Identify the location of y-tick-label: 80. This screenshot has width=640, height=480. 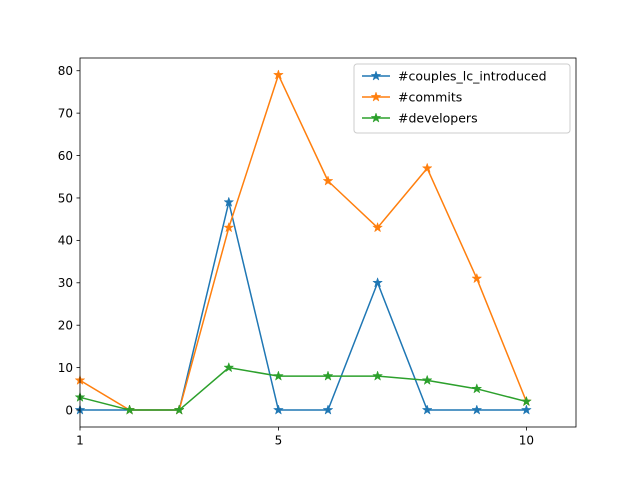
(65, 71).